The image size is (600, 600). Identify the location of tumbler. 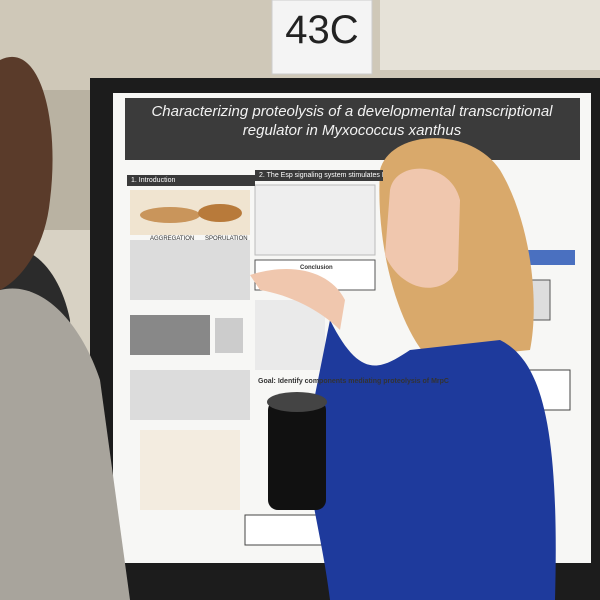
(297, 455).